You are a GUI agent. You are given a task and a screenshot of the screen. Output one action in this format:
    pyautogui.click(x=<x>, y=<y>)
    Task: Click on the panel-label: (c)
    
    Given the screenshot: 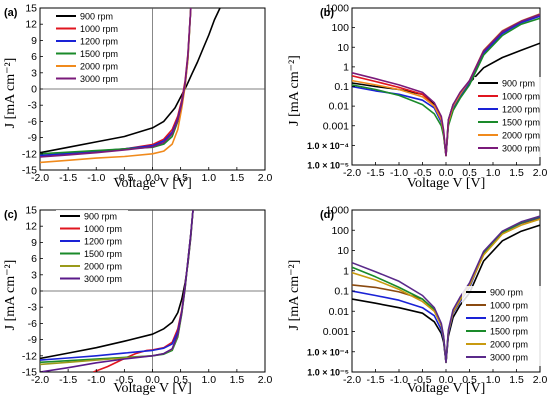 What is the action you would take?
    pyautogui.click(x=11, y=215)
    